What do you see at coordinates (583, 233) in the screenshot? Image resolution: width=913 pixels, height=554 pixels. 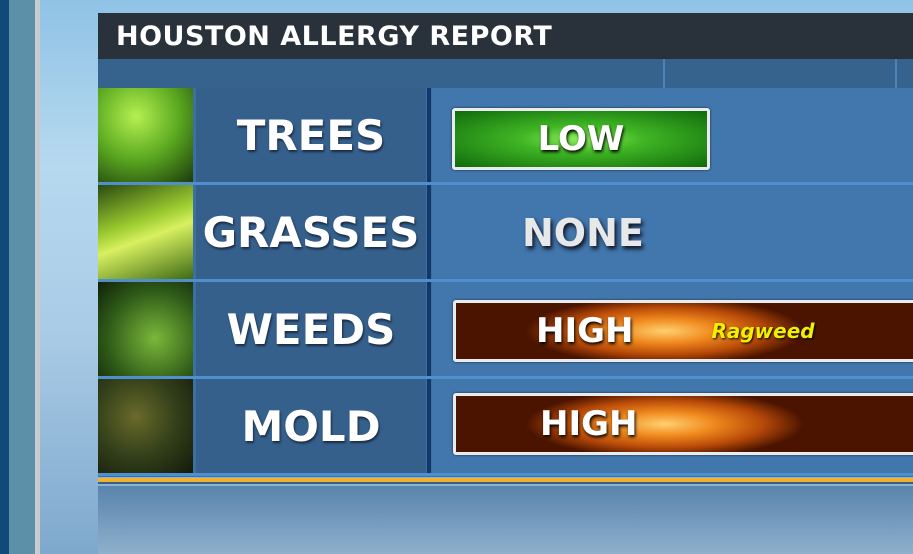 I see `level-text: NONE` at bounding box center [583, 233].